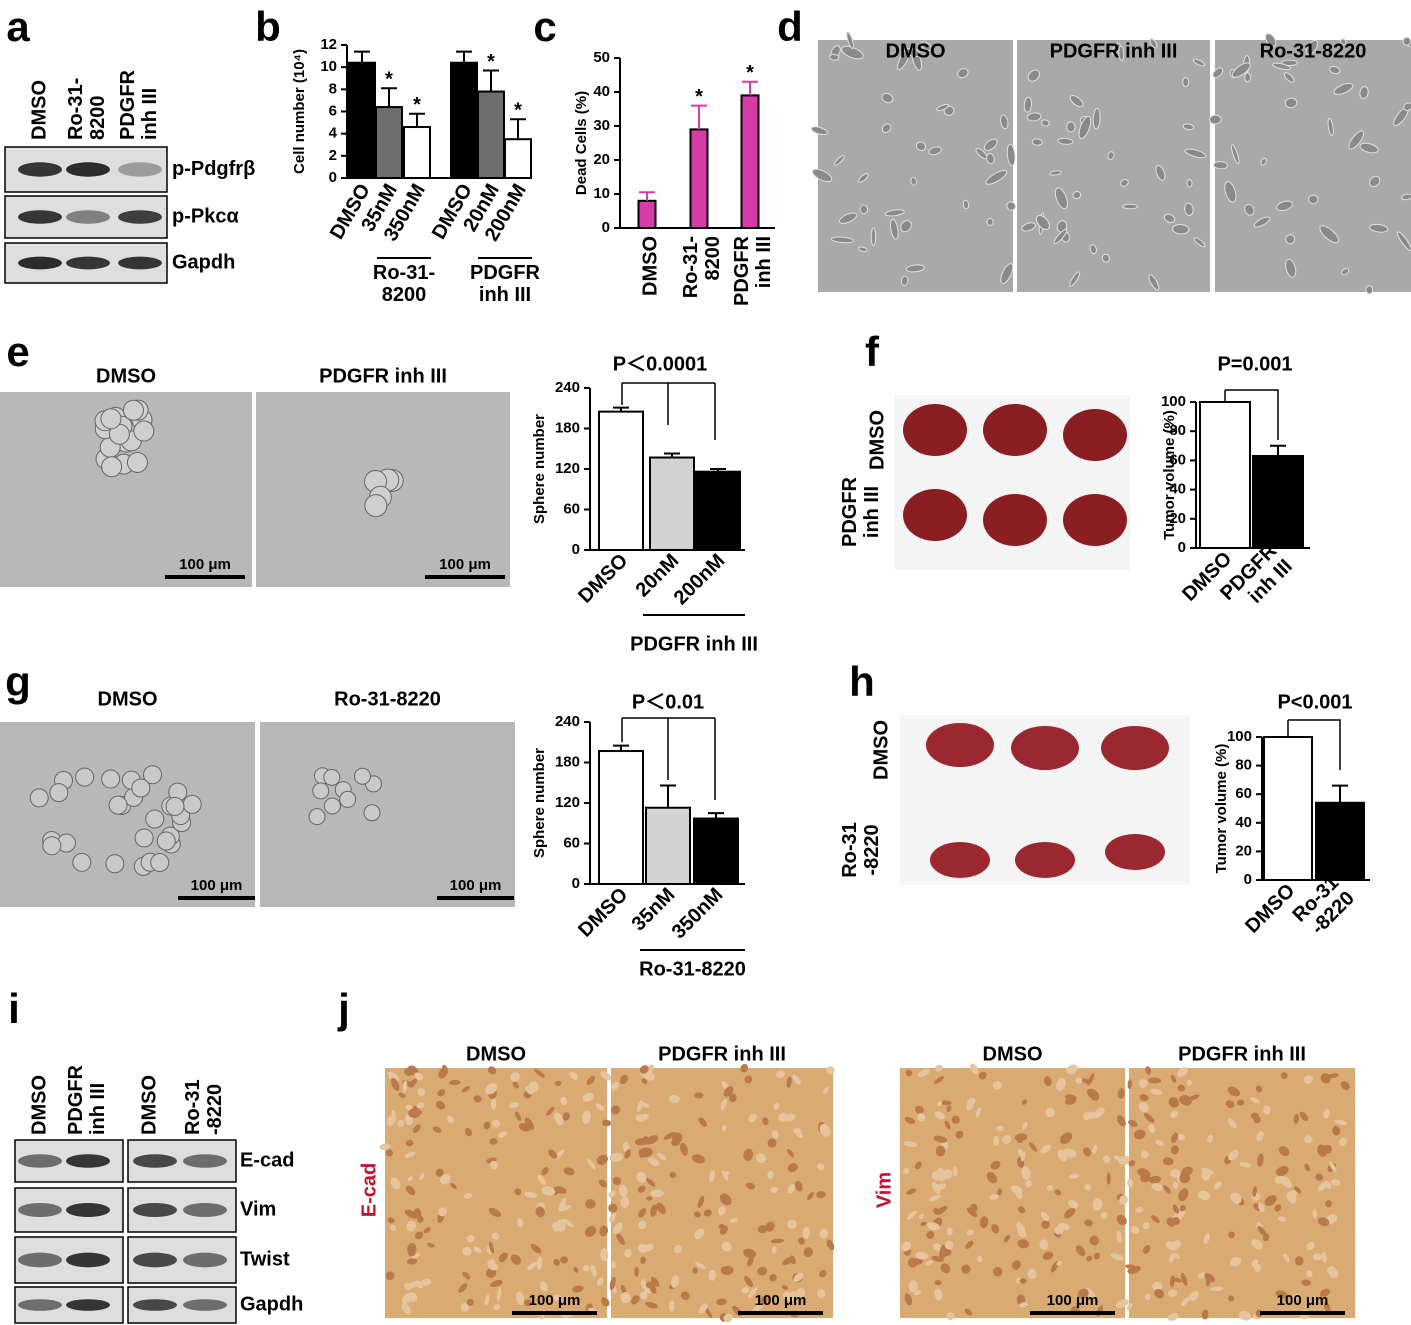 This screenshot has height=1325, width=1411. Describe the element at coordinates (567, 427) in the screenshot. I see `y-tick-label: 180` at that location.